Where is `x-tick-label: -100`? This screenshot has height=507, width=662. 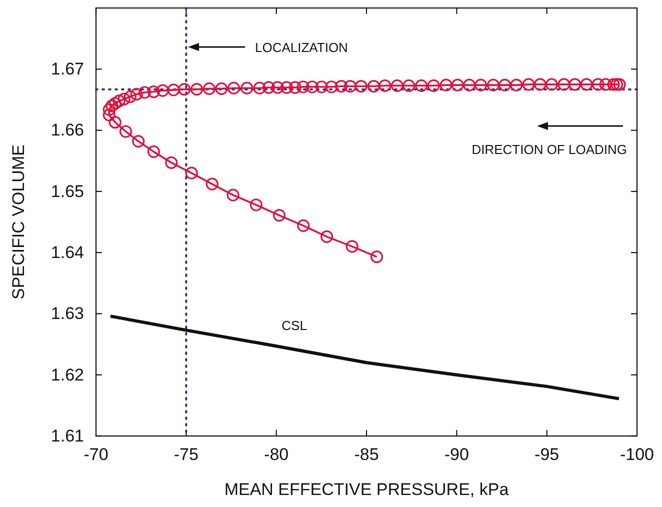
x-tick-label: -100 is located at coordinates (637, 454).